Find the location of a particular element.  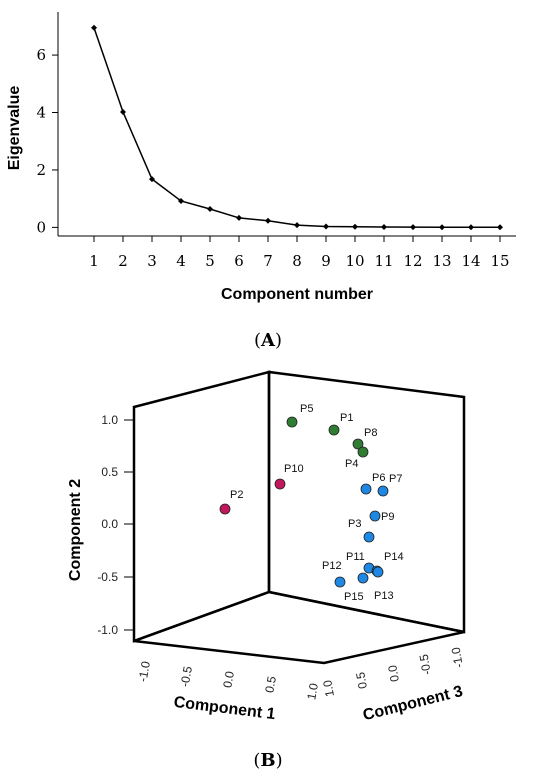

point-label-p14: P14 is located at coordinates (394, 557).